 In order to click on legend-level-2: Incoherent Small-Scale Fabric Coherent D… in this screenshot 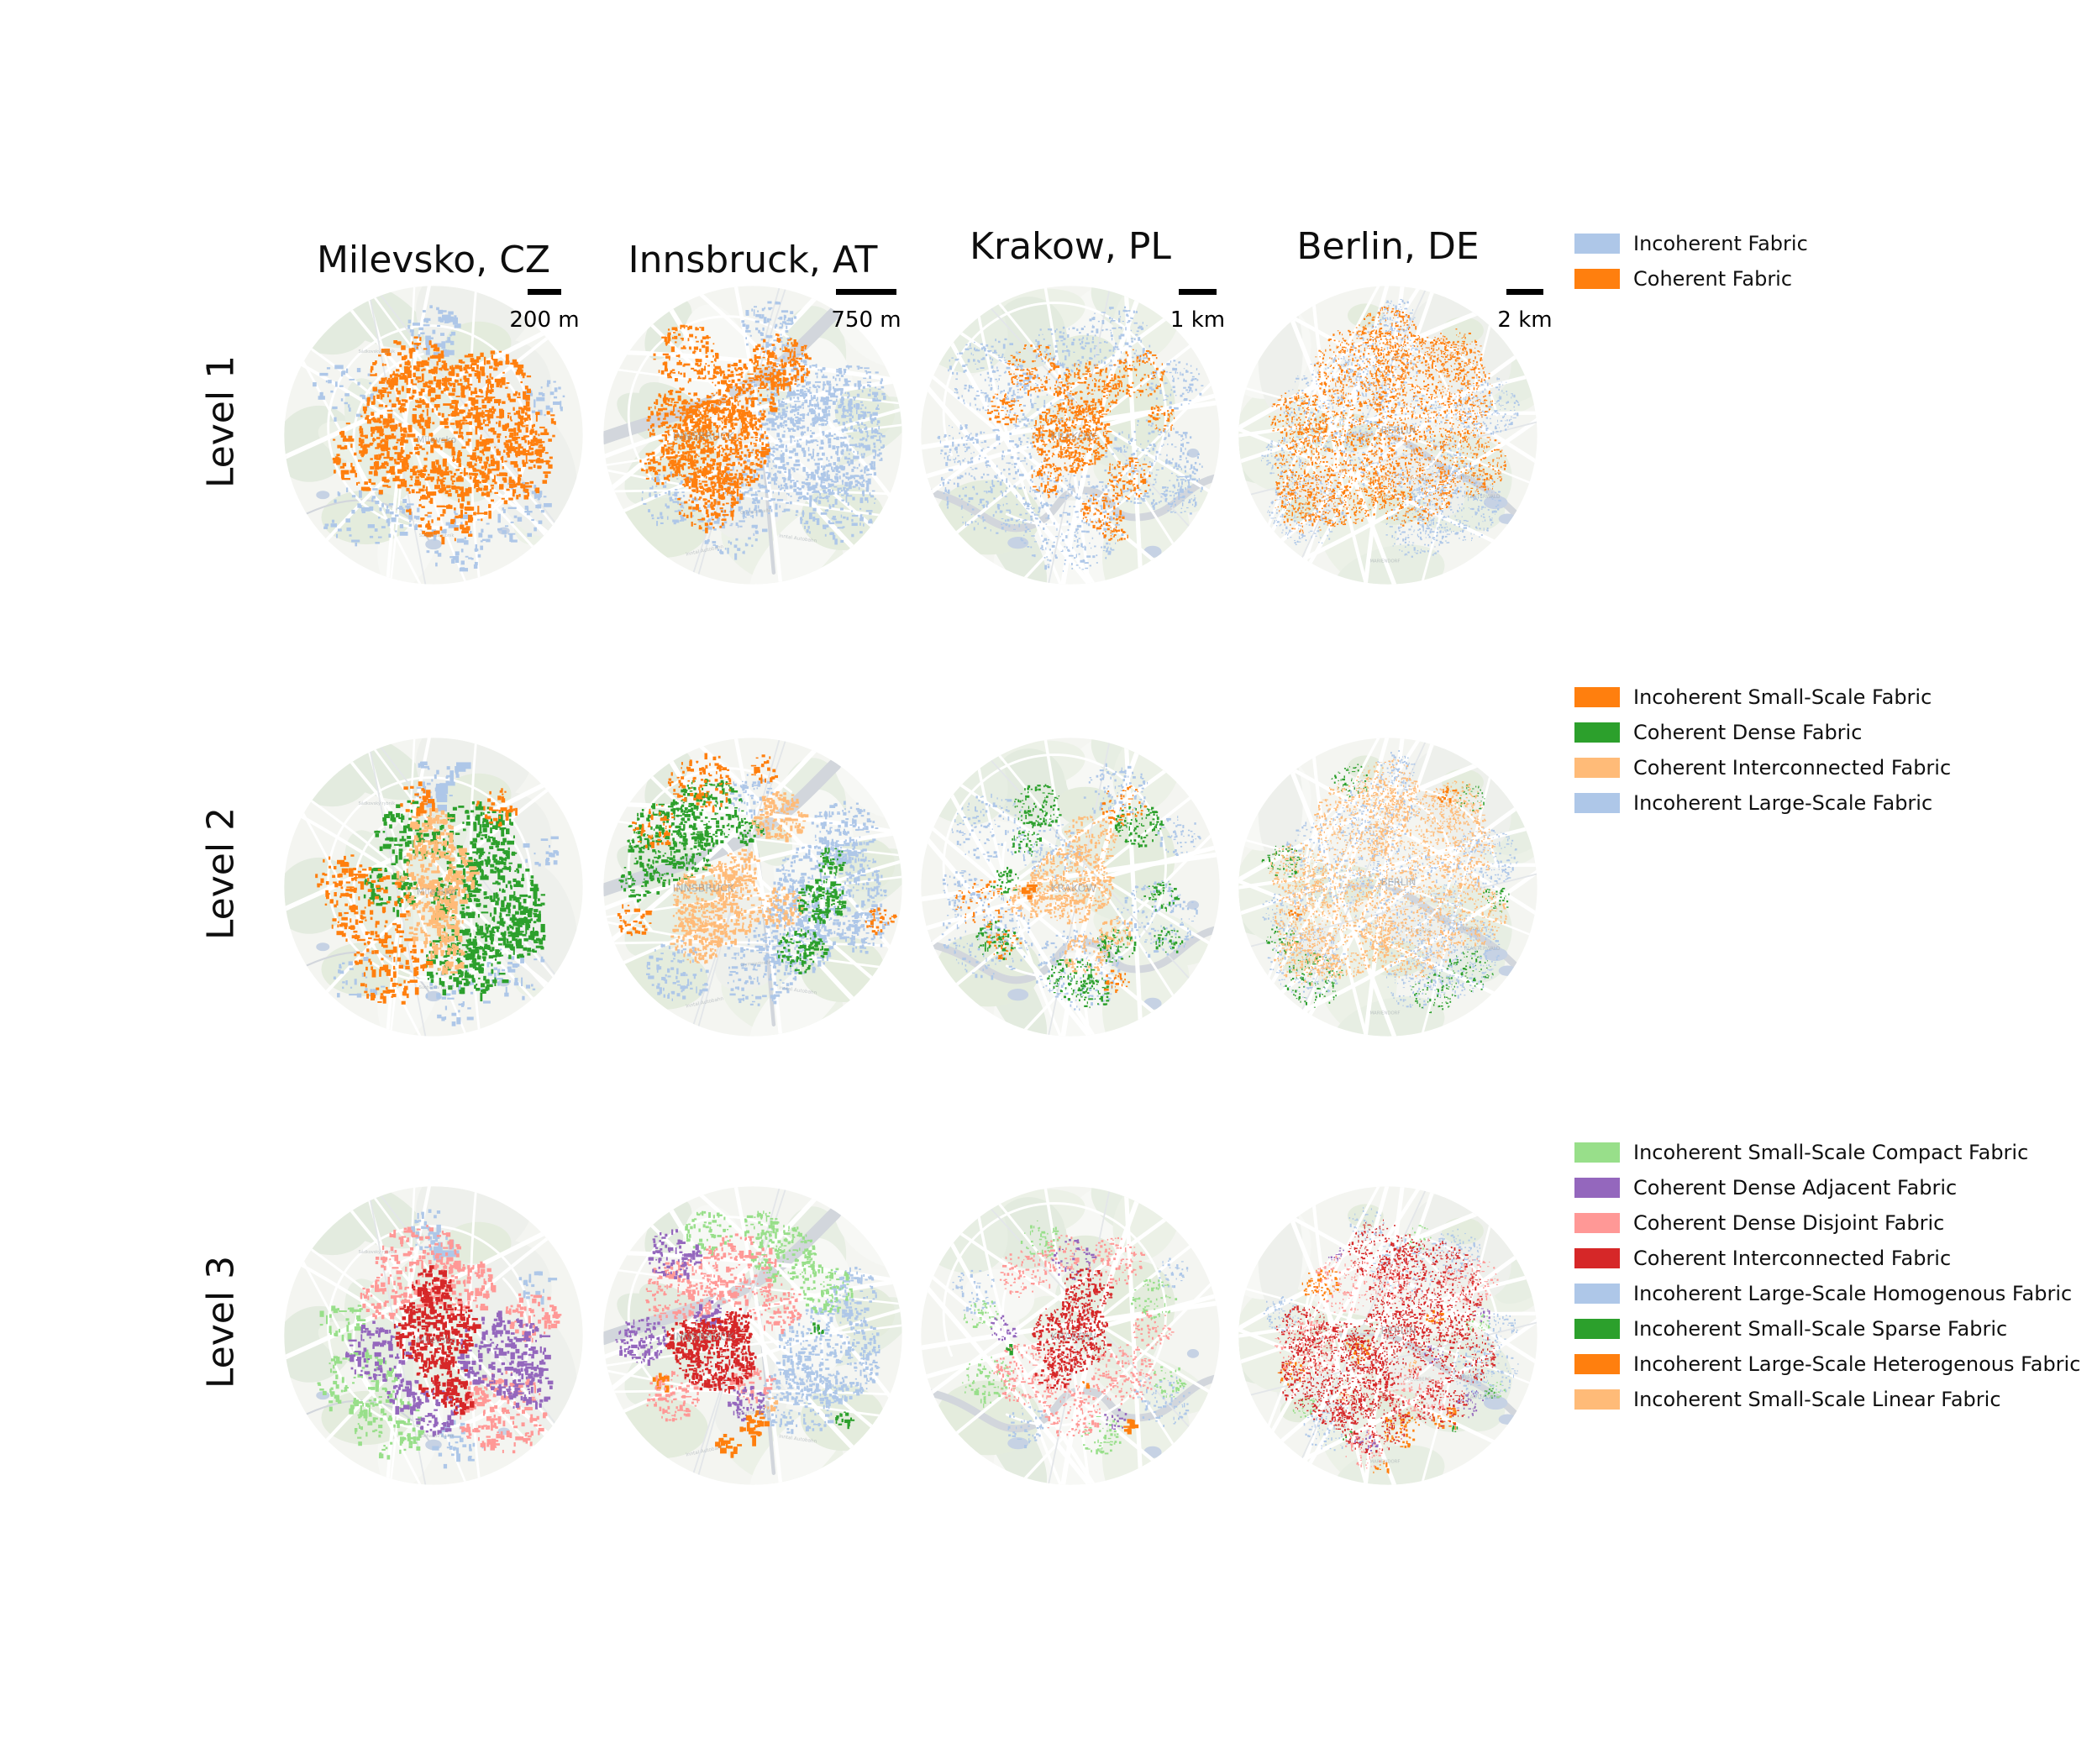, I will do `click(1762, 757)`.